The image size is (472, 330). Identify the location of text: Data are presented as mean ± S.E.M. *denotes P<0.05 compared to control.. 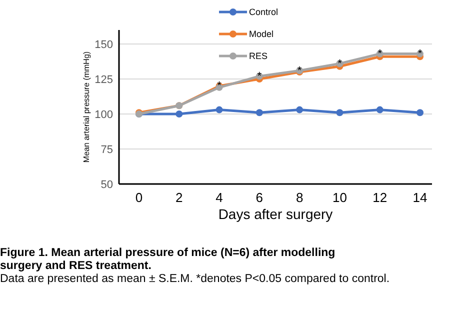
(195, 279).